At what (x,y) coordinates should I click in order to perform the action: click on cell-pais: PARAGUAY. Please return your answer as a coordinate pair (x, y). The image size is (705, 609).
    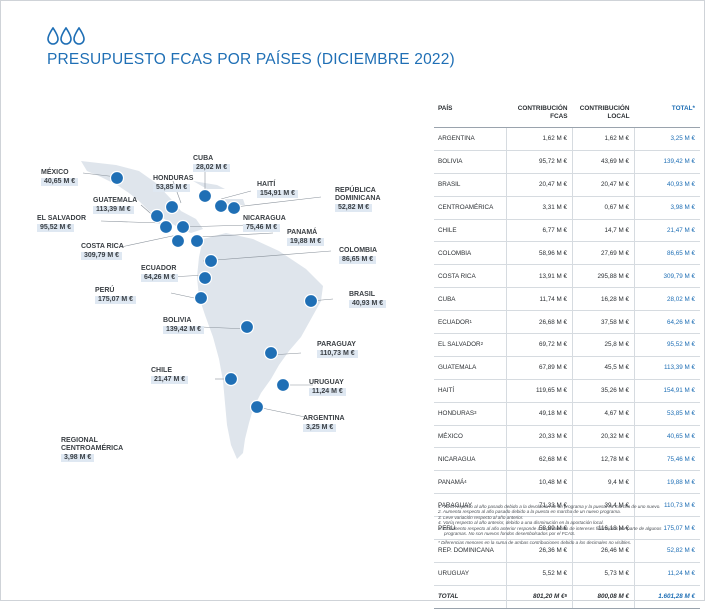
    Looking at the image, I should click on (470, 505).